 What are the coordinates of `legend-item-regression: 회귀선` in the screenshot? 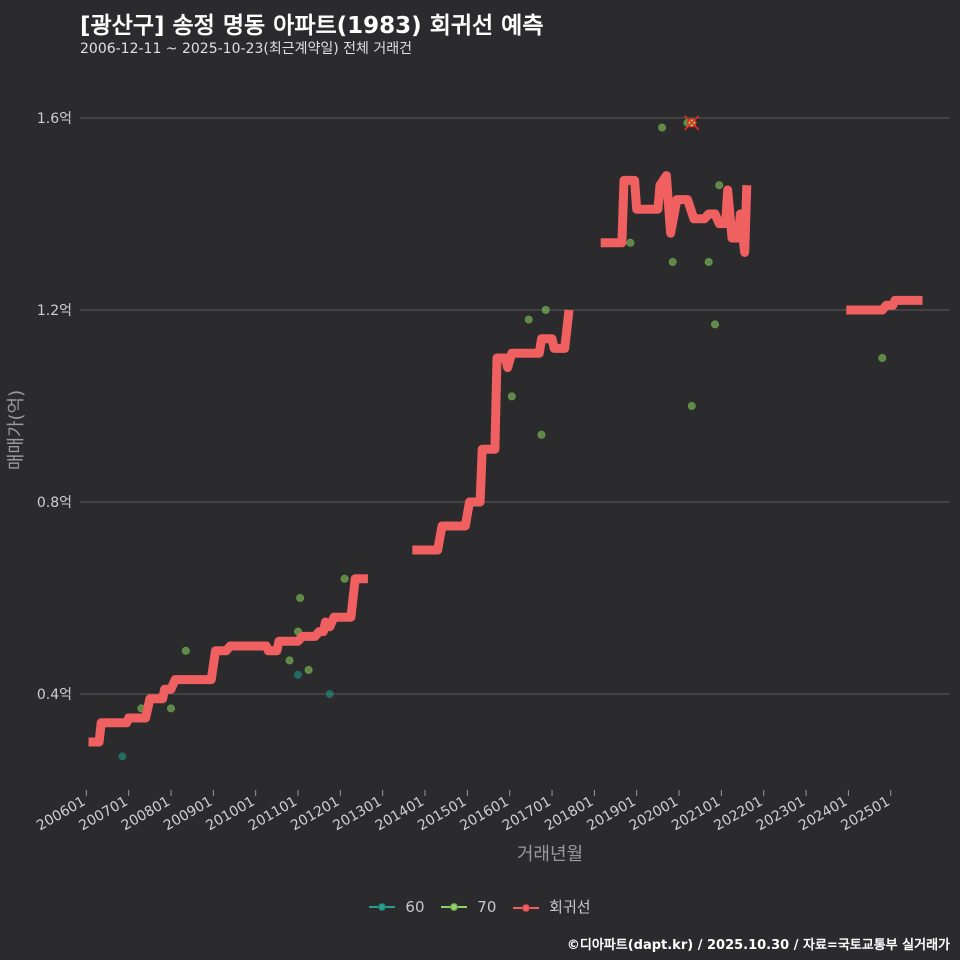 It's located at (552, 906).